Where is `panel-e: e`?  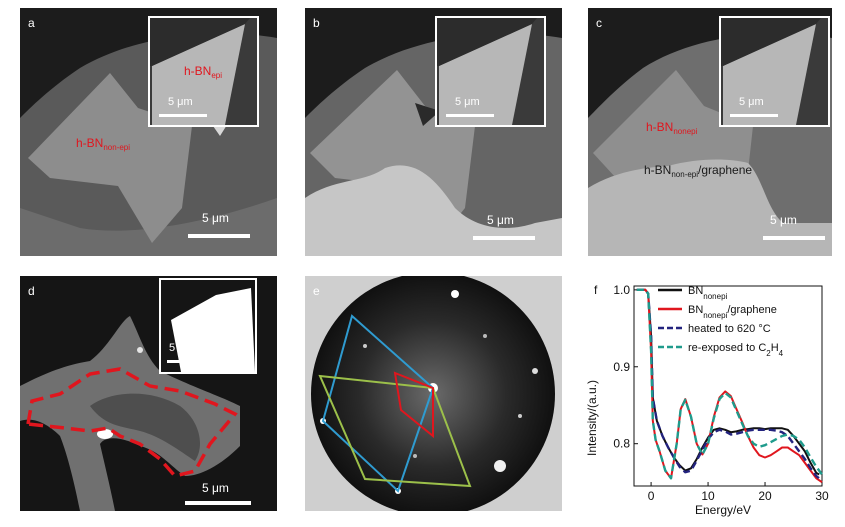 panel-e: e is located at coordinates (433, 393).